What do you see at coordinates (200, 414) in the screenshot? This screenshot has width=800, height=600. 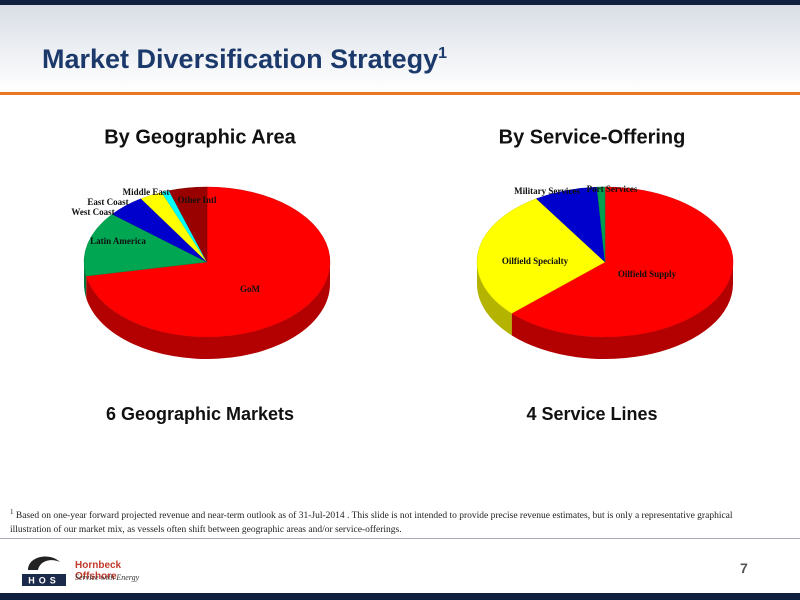 I see `chart-caption: 6 Geographic Markets` at bounding box center [200, 414].